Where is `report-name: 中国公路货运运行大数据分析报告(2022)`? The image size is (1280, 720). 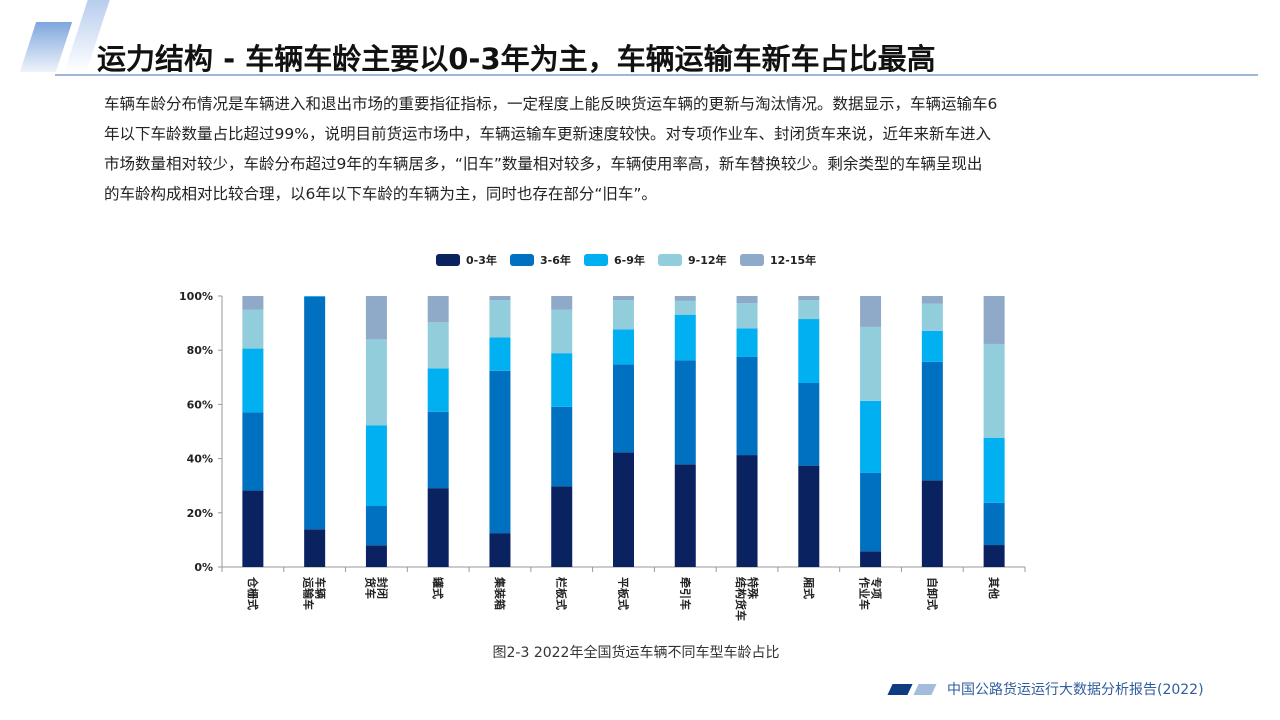
report-name: 中国公路货运运行大数据分析报告(2022) is located at coordinates (1075, 690).